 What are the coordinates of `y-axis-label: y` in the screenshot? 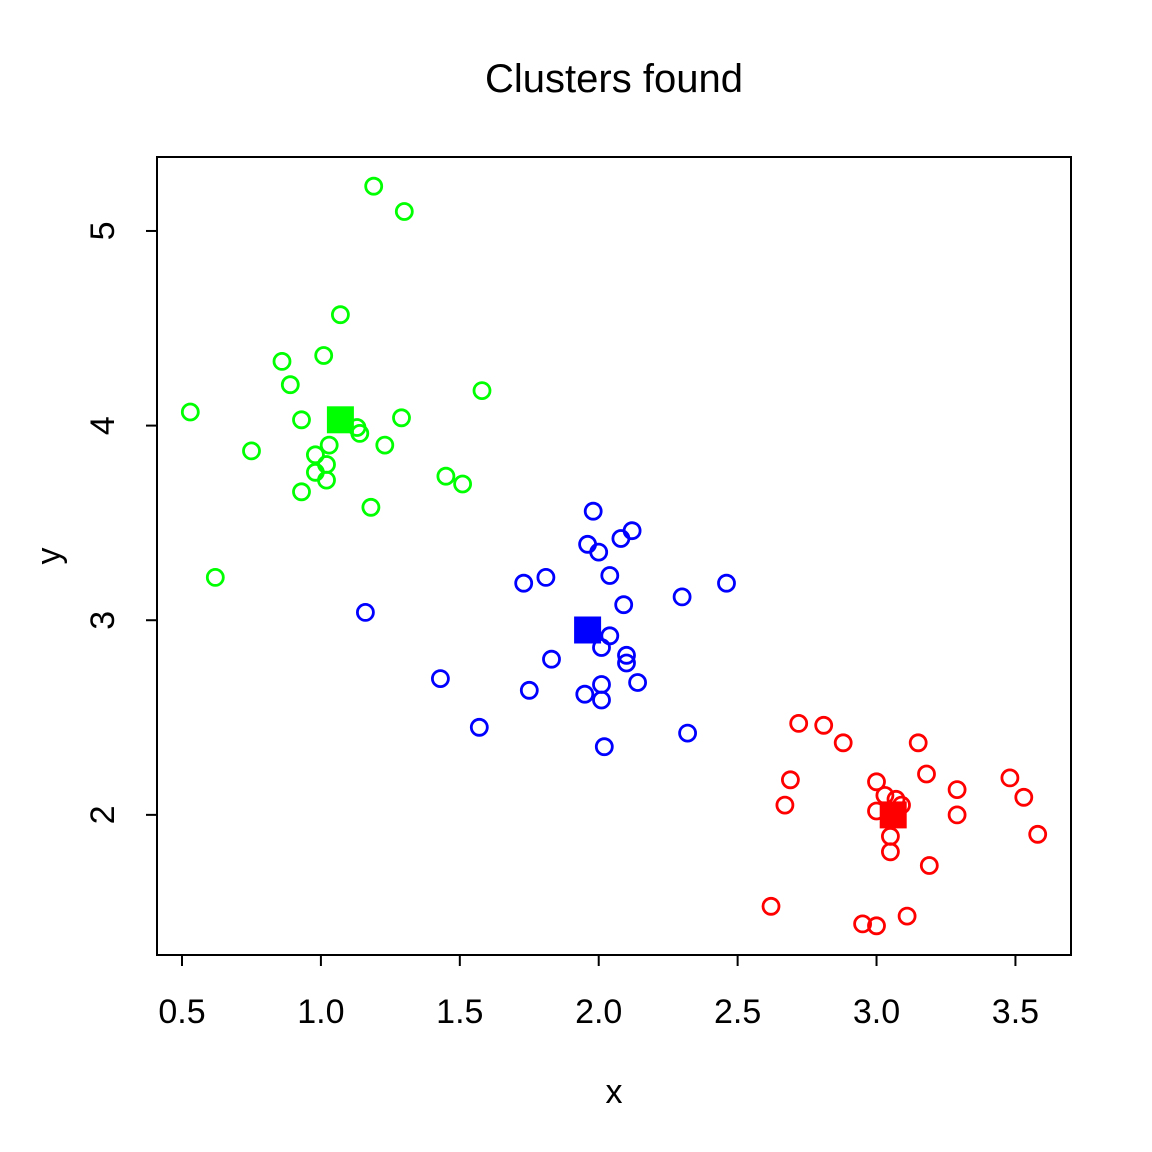 It's located at (49, 556).